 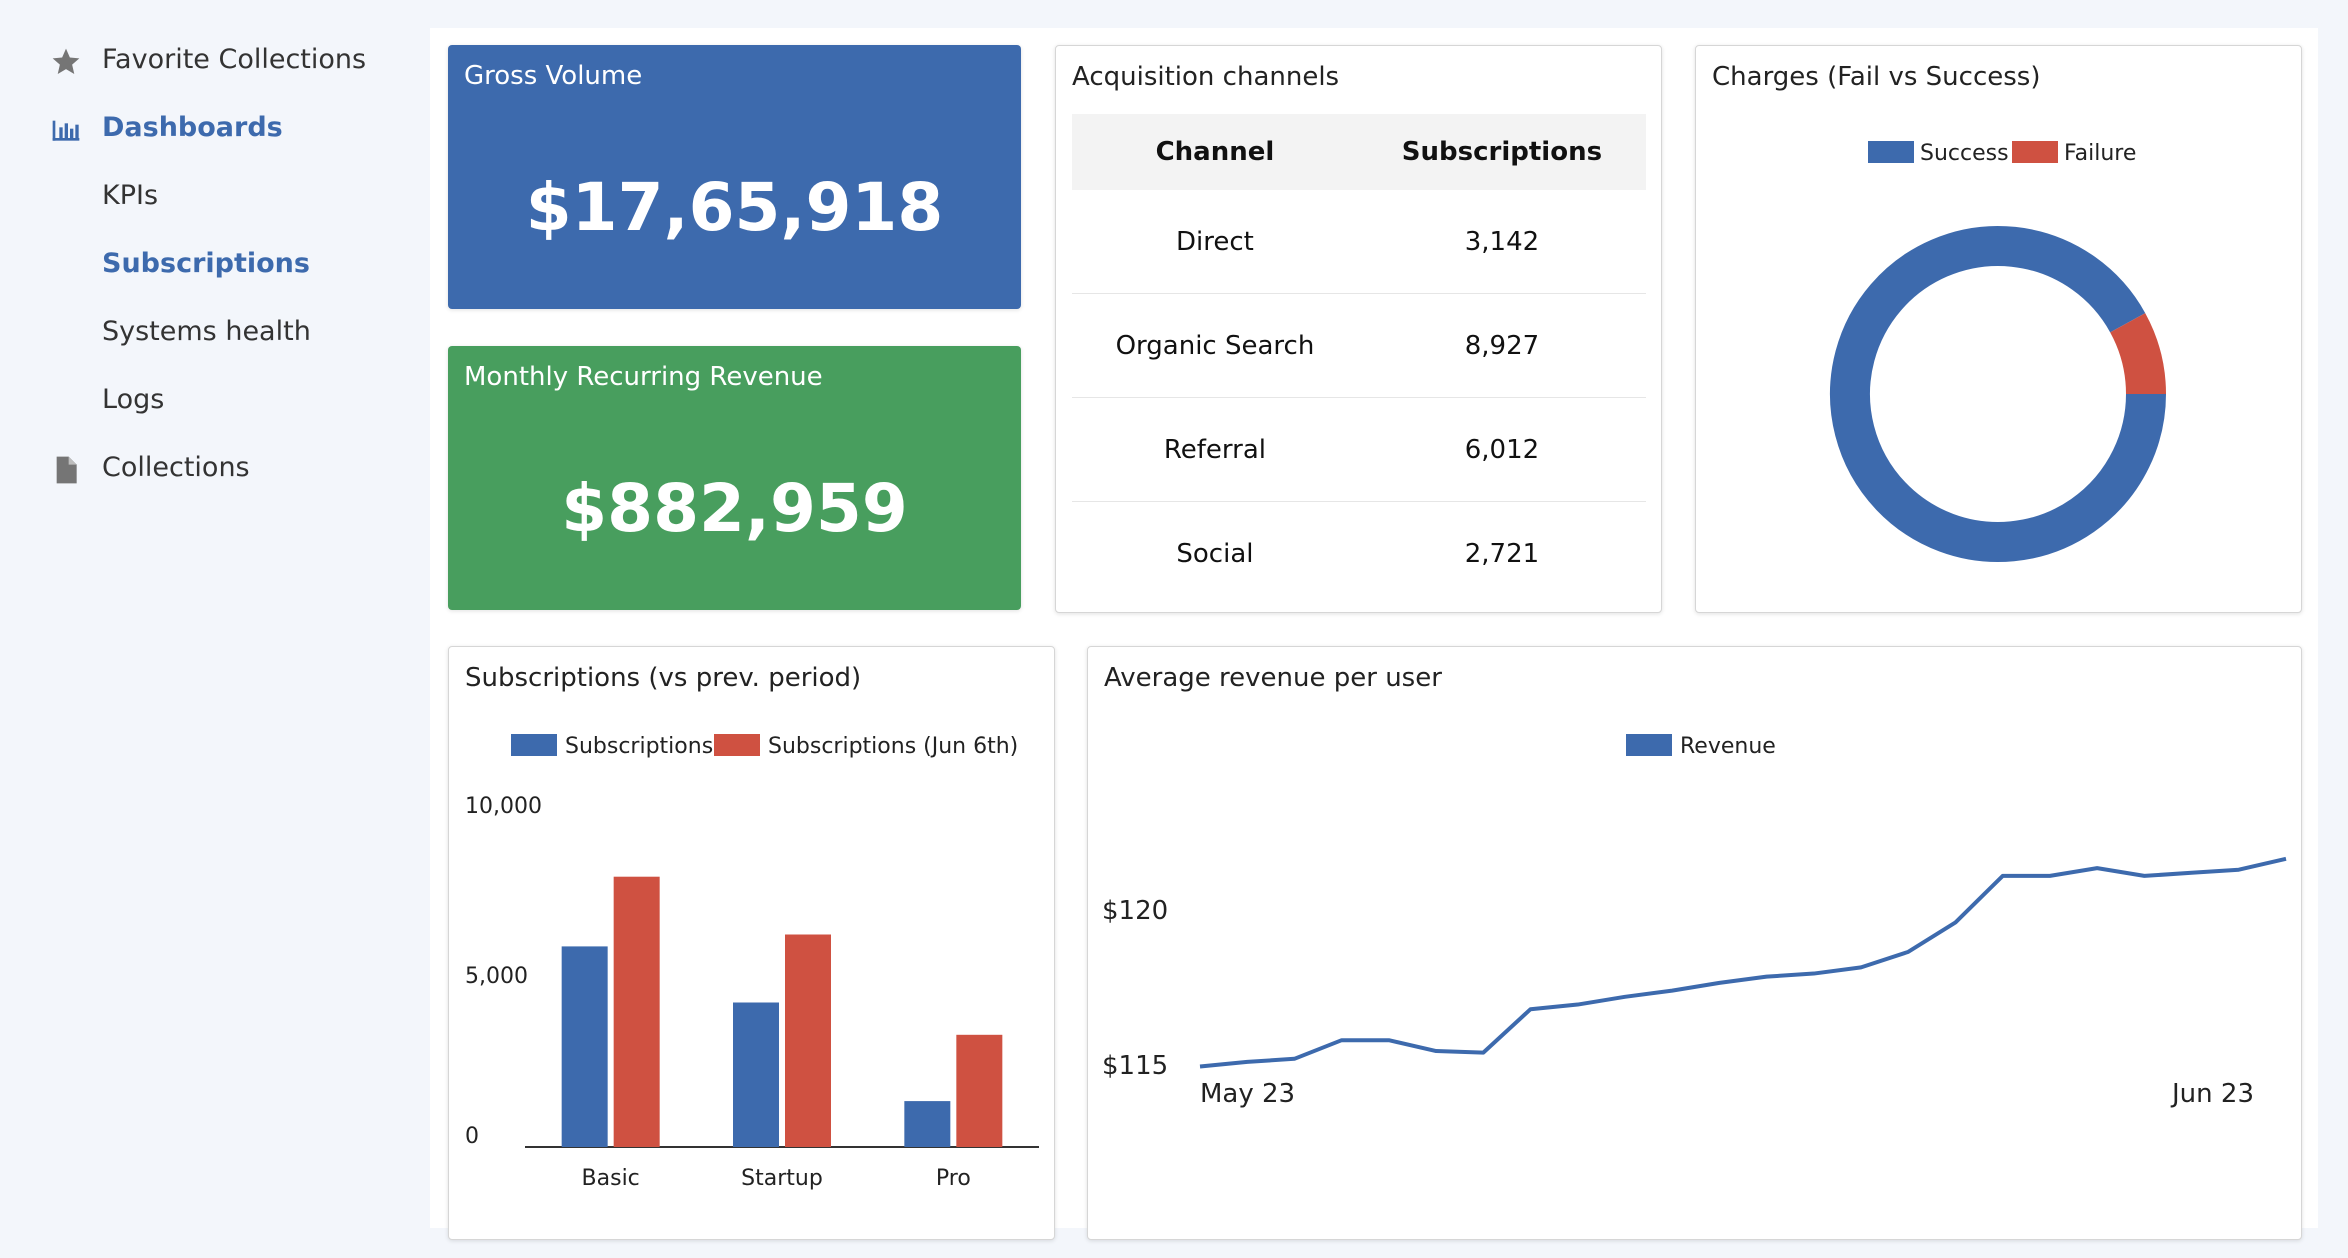 What do you see at coordinates (1501, 242) in the screenshot?
I see `subscriptions-cell: 3,142` at bounding box center [1501, 242].